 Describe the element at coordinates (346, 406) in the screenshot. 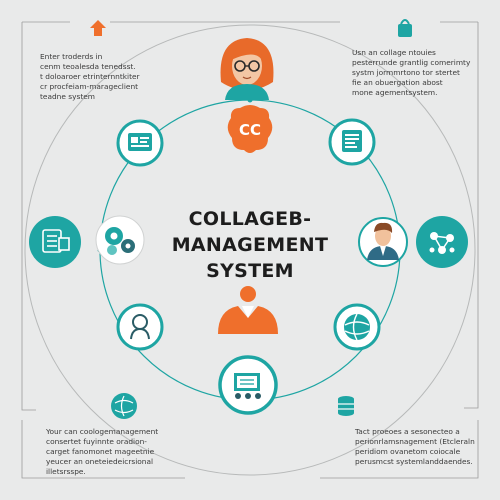

I see `database-icon` at that location.